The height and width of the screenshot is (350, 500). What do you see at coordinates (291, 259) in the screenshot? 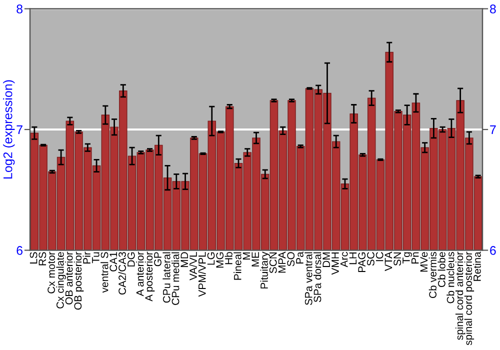
I see `x-tick-label: SO` at bounding box center [291, 259].